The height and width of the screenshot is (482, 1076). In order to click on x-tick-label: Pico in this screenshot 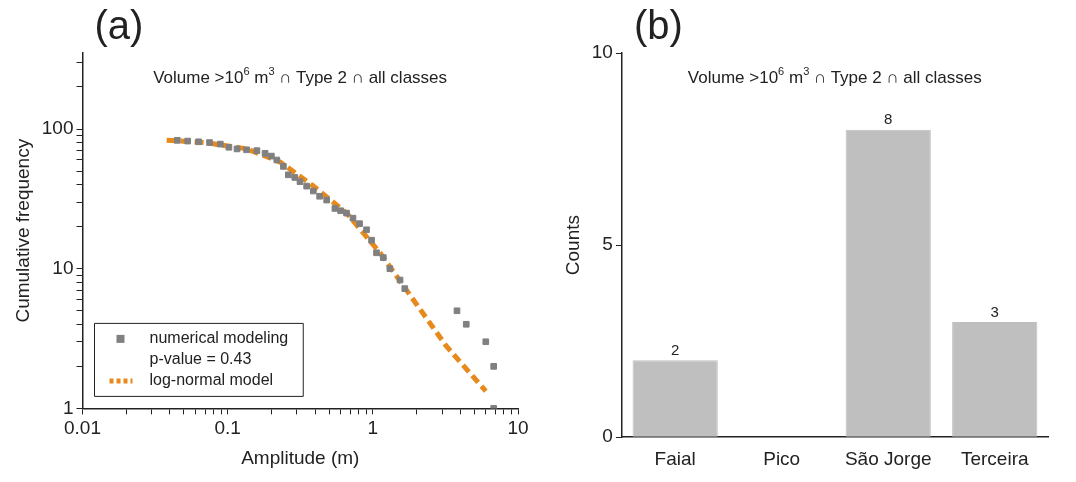, I will do `click(782, 458)`.